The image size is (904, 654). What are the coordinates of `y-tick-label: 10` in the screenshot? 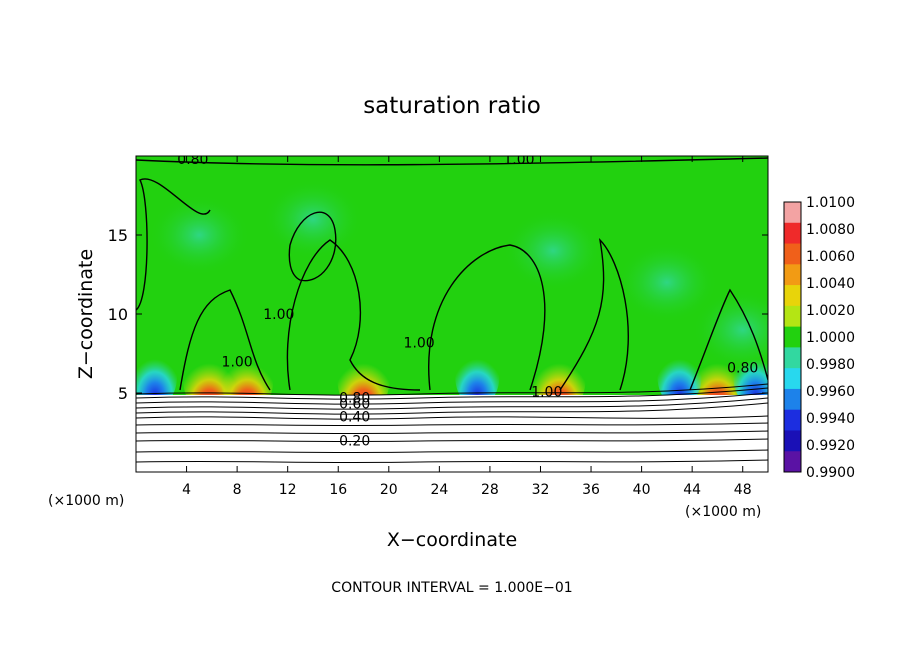 It's located at (118, 314).